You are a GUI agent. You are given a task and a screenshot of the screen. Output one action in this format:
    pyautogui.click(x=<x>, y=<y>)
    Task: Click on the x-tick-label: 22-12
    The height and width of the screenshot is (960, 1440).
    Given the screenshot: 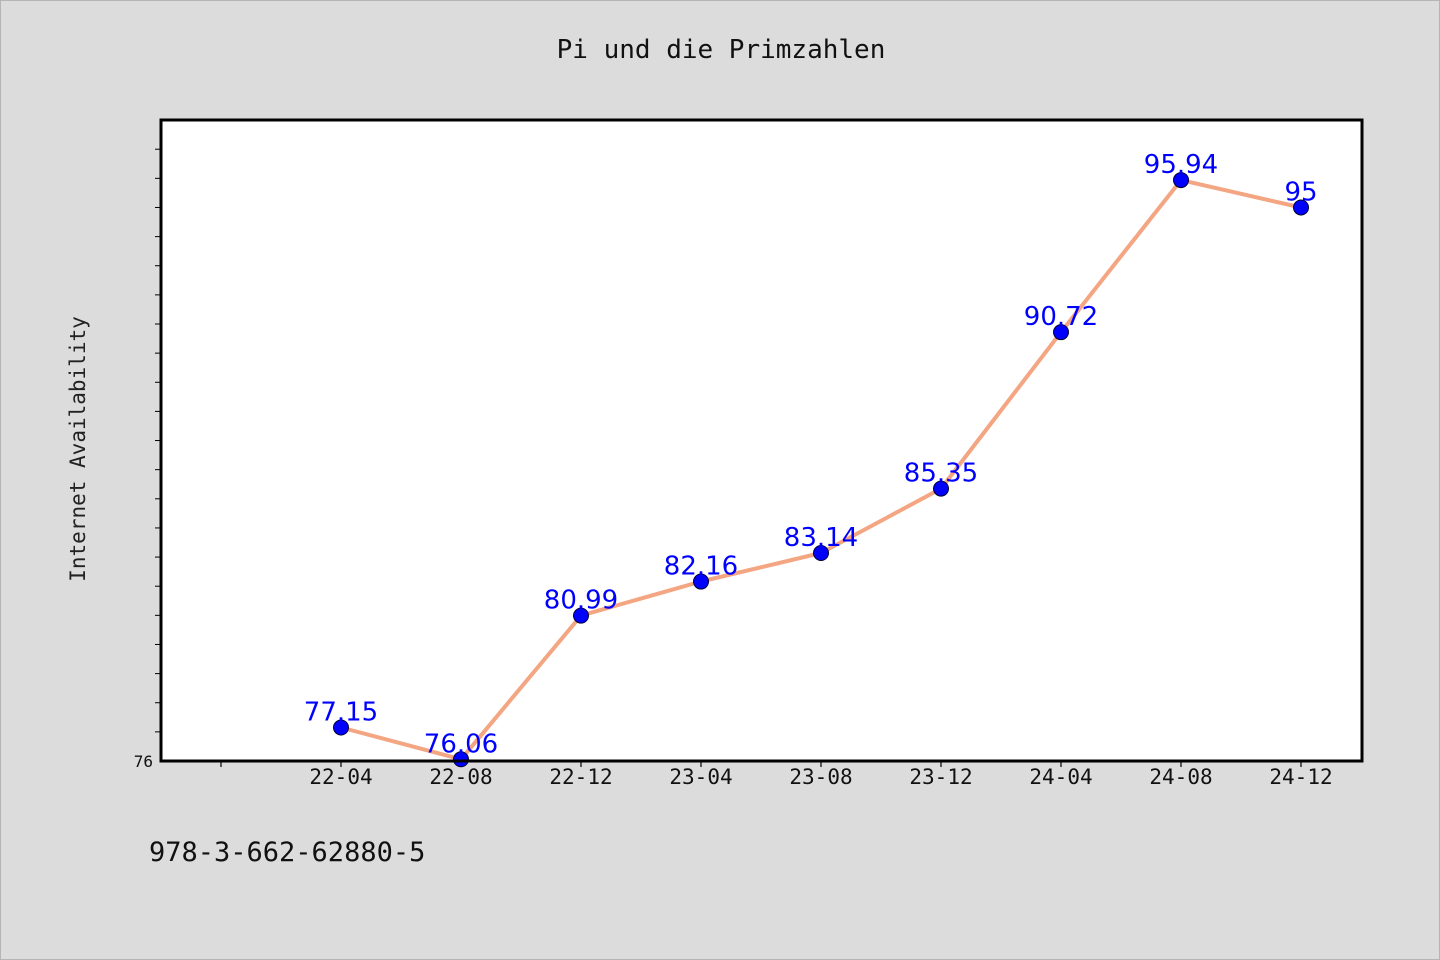 What is the action you would take?
    pyautogui.click(x=580, y=777)
    